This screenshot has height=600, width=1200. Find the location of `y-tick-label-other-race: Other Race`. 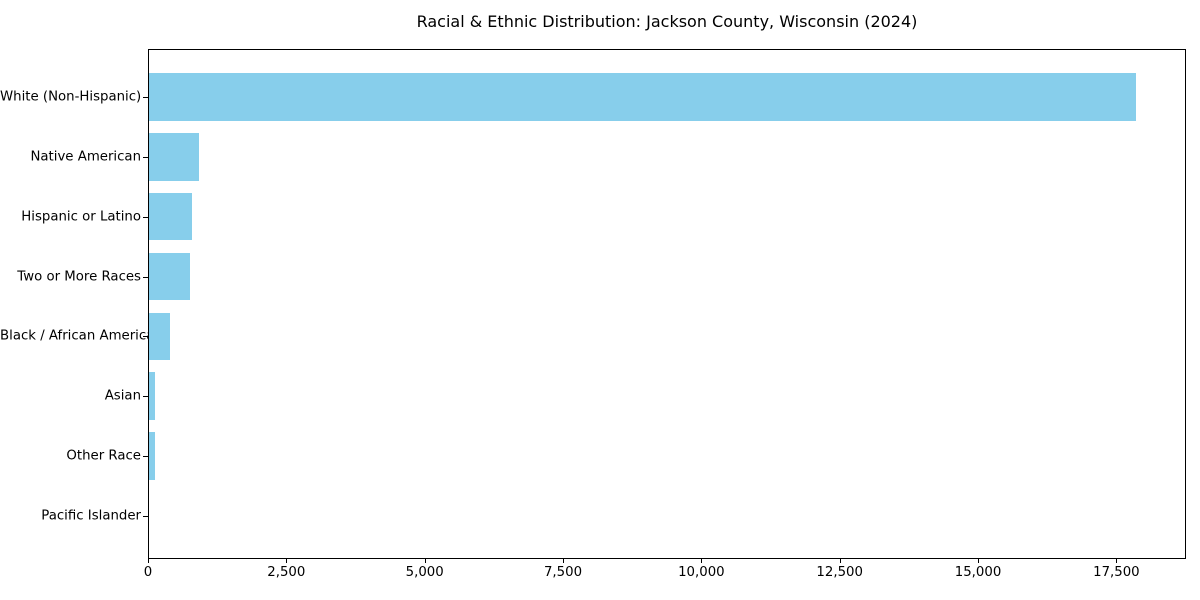

y-tick-label-other-race: Other Race is located at coordinates (103, 456).